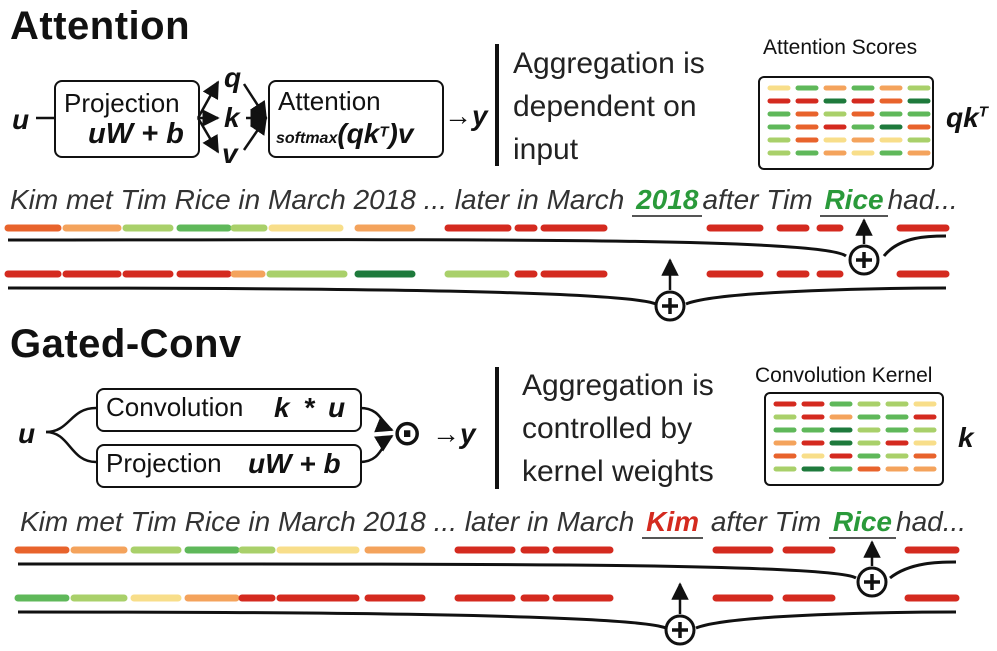  I want to click on gated-desc-line-3: kernel weights, so click(618, 471).